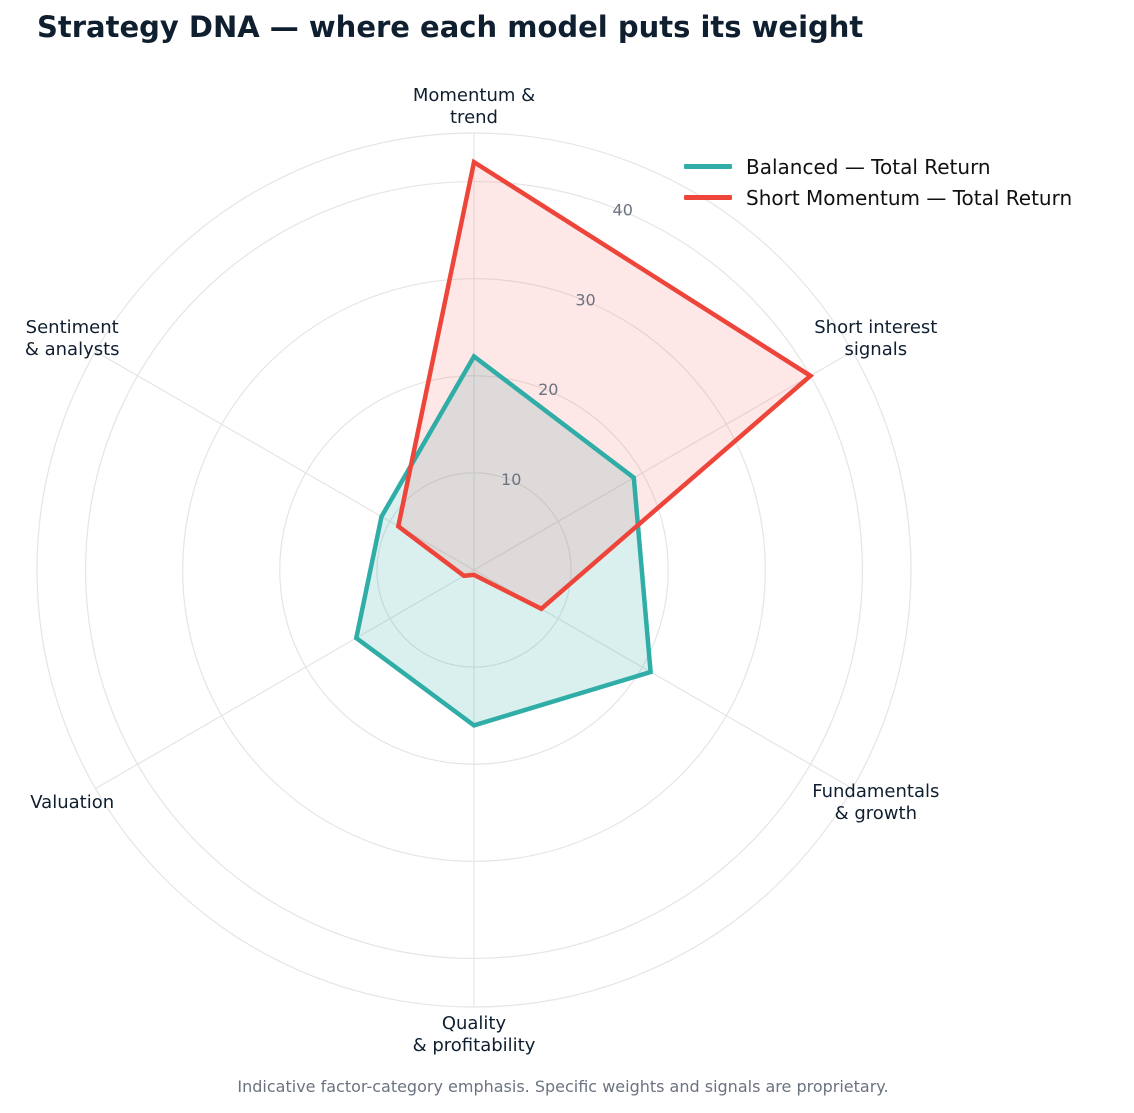  What do you see at coordinates (285, 679) in the screenshot?
I see `spoke-valuation` at bounding box center [285, 679].